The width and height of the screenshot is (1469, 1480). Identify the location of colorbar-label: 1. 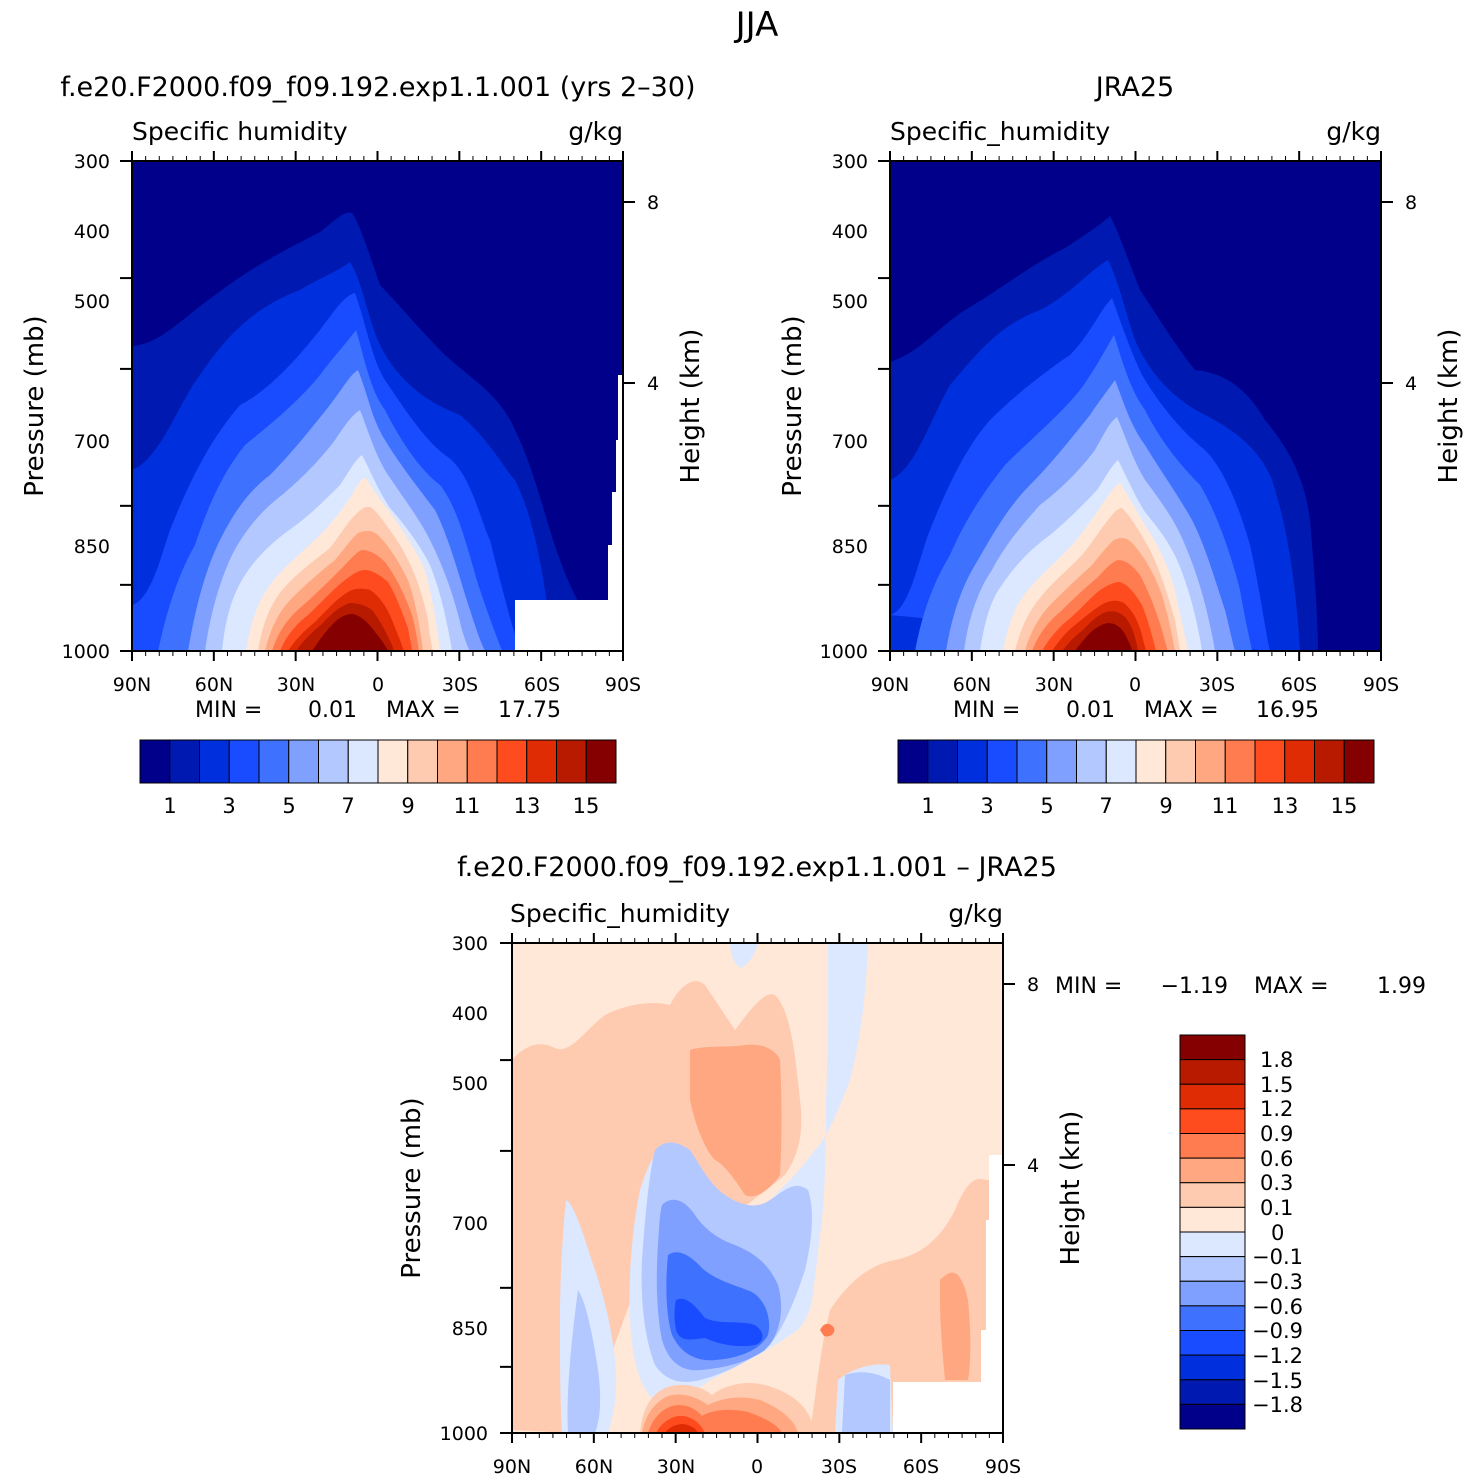
(927, 806).